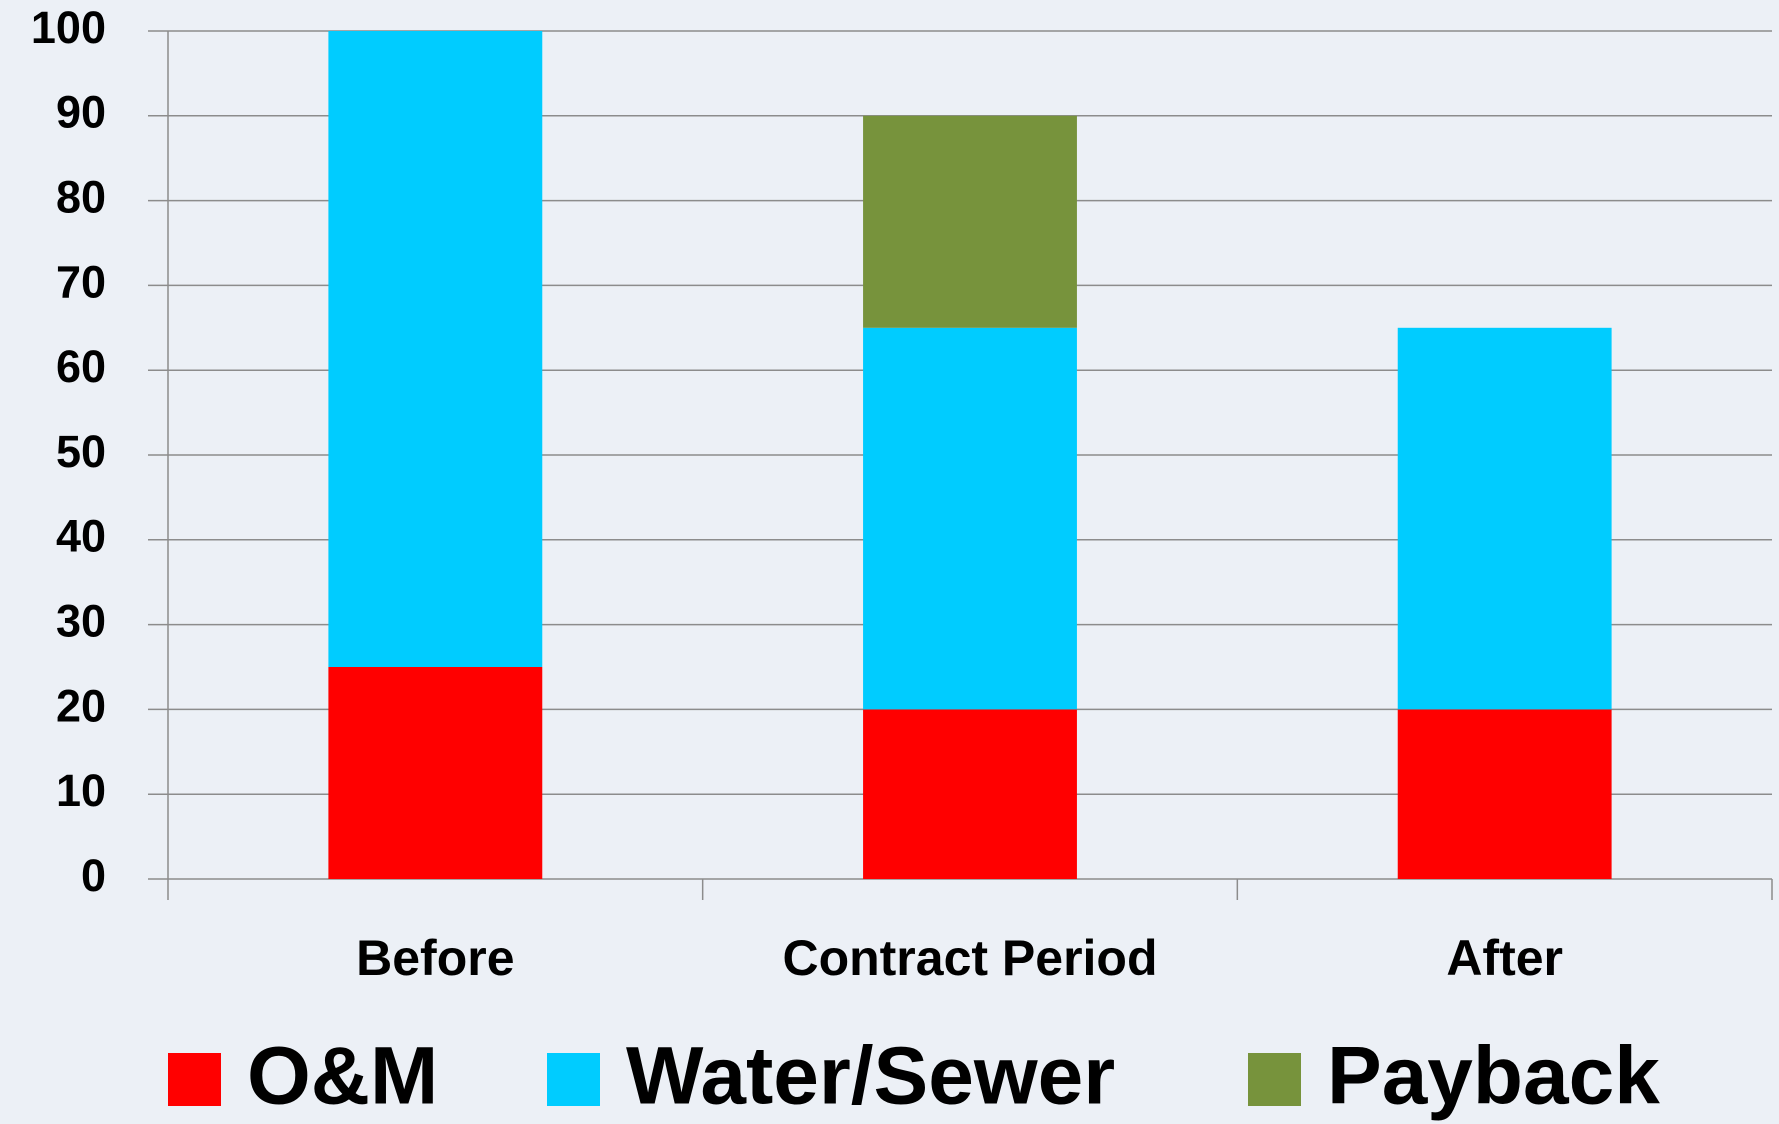 This screenshot has height=1124, width=1779. I want to click on y-tick-label: 100, so click(68, 27).